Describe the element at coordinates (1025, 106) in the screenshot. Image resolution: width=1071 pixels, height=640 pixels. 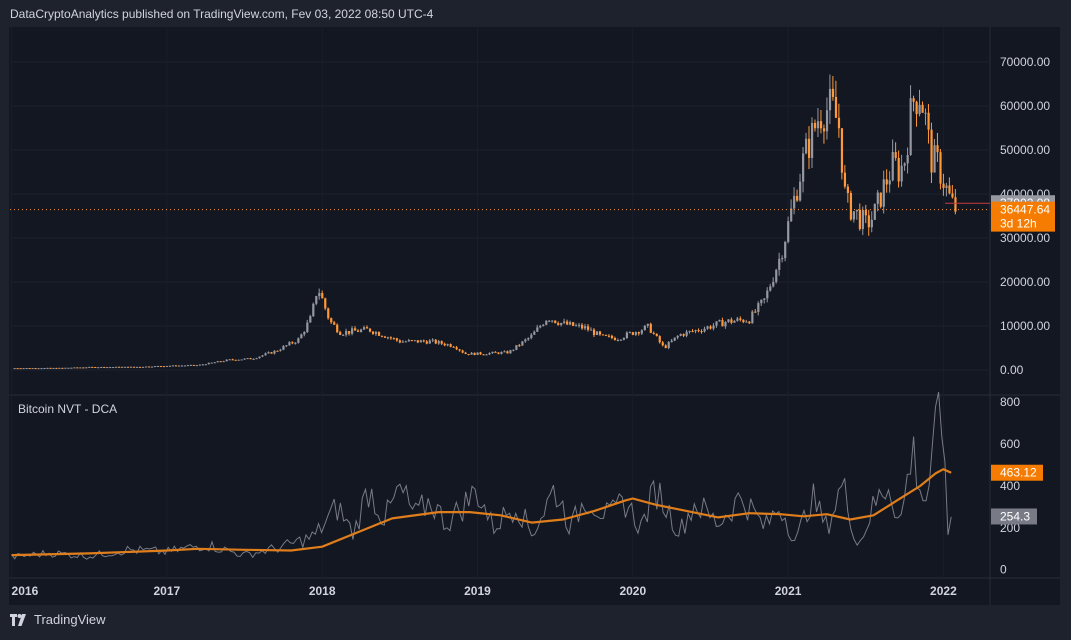
I see `price-tick-label: 60000.00` at that location.